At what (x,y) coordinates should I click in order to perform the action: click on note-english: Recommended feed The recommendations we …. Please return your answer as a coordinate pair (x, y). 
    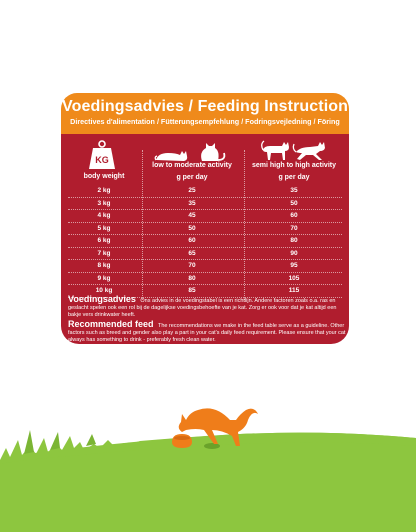
    Looking at the image, I should click on (208, 331).